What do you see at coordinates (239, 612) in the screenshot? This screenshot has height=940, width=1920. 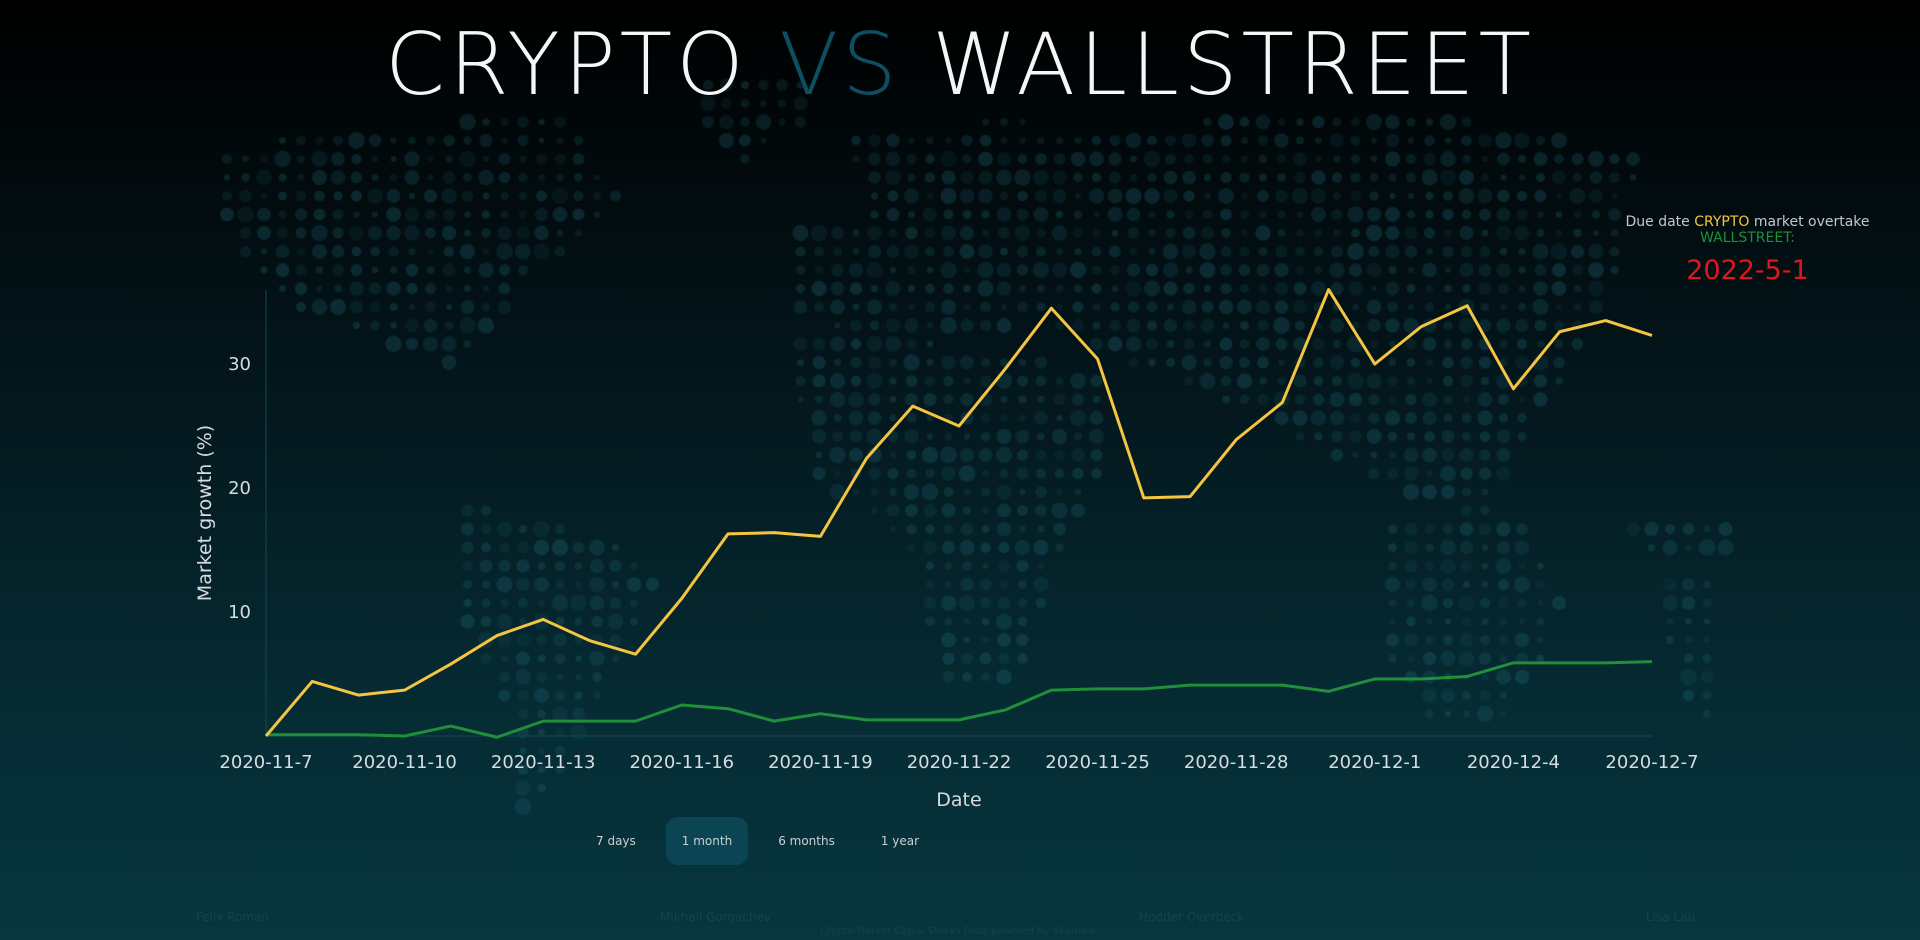 I see `y-tick-label: 10` at bounding box center [239, 612].